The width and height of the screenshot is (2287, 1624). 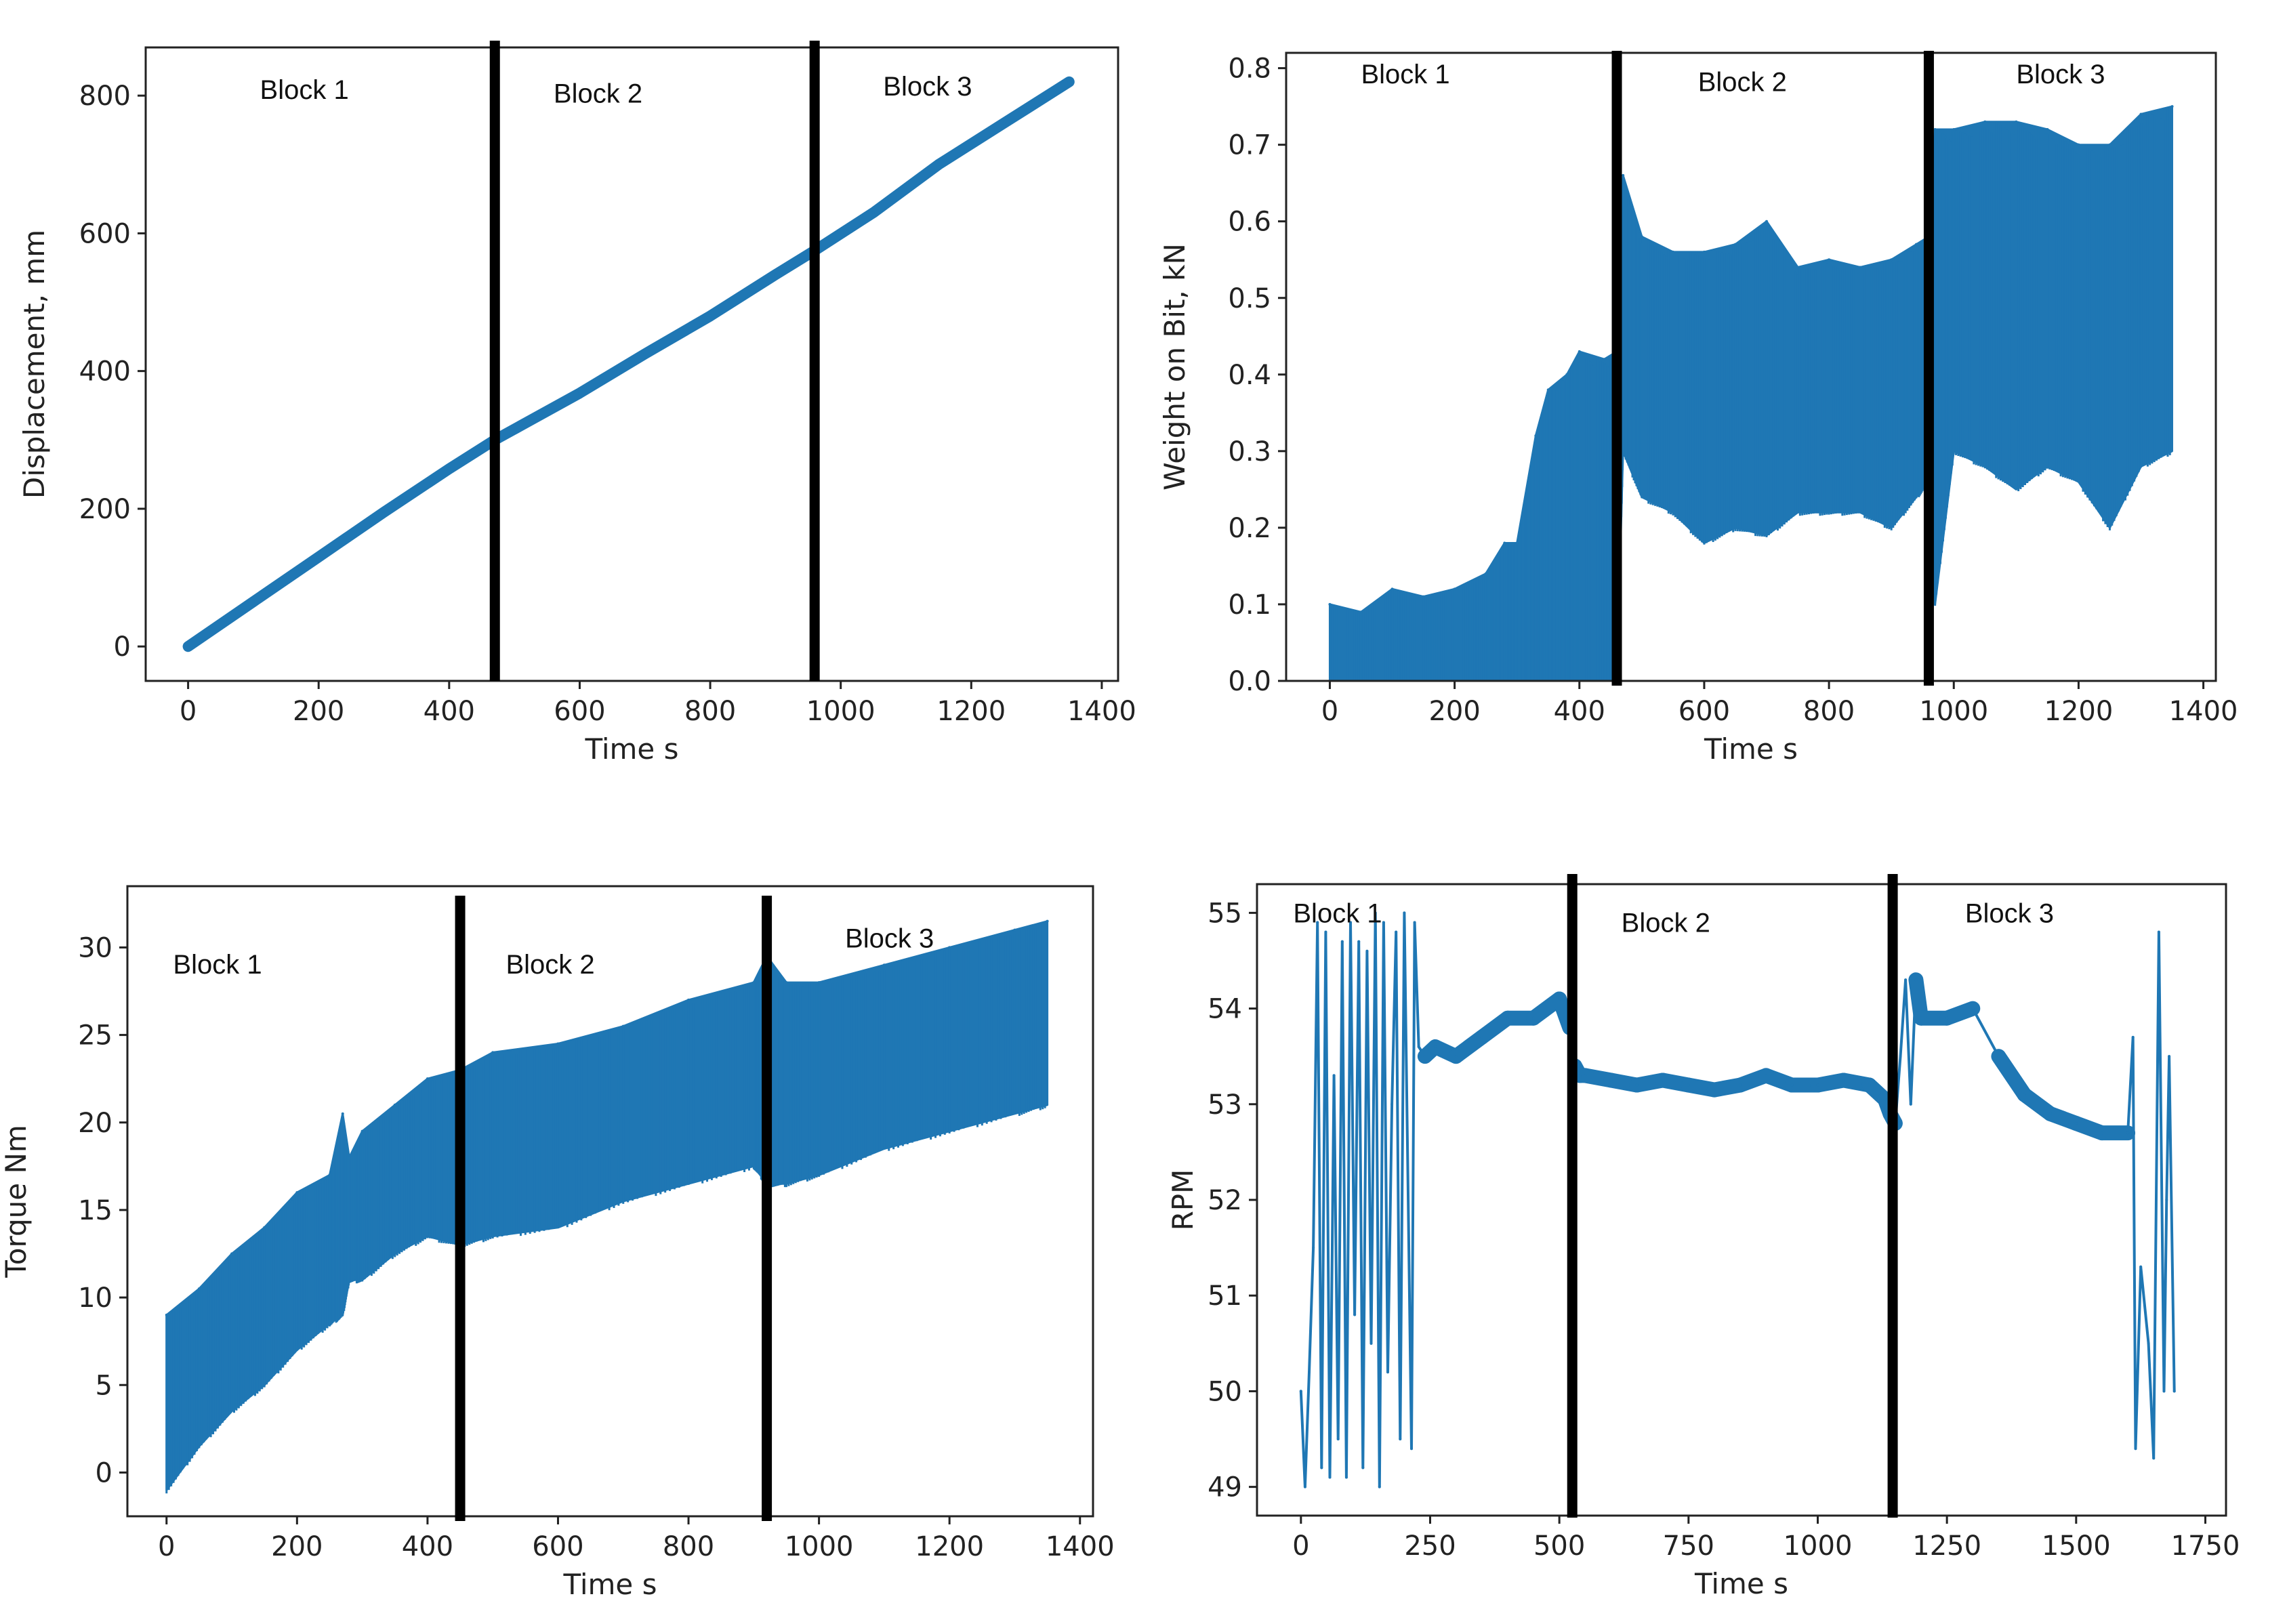 What do you see at coordinates (95, 947) in the screenshot?
I see `y-tick-label: 30` at bounding box center [95, 947].